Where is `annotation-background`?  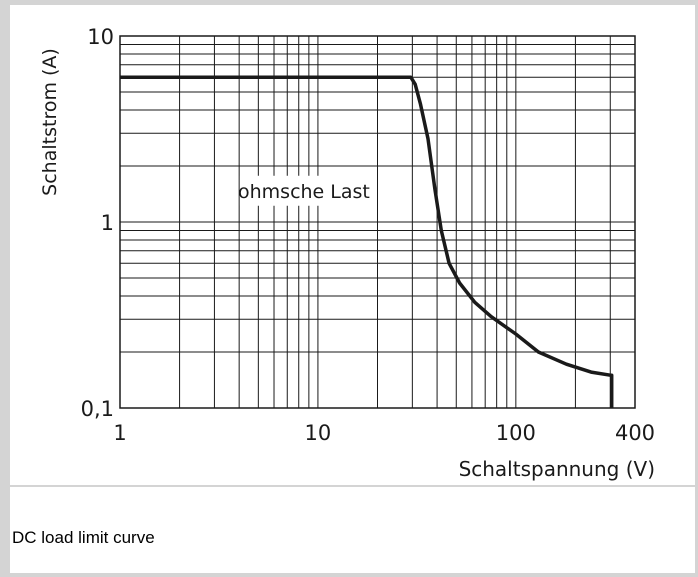 annotation-background is located at coordinates (303, 190).